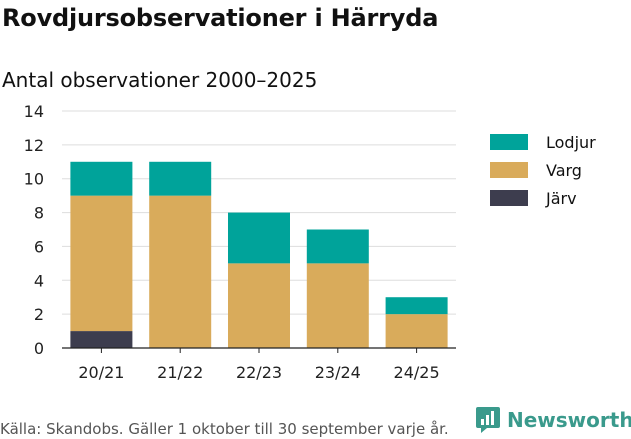  Describe the element at coordinates (543, 198) in the screenshot. I see `legend-item-jarv: Järv` at that location.